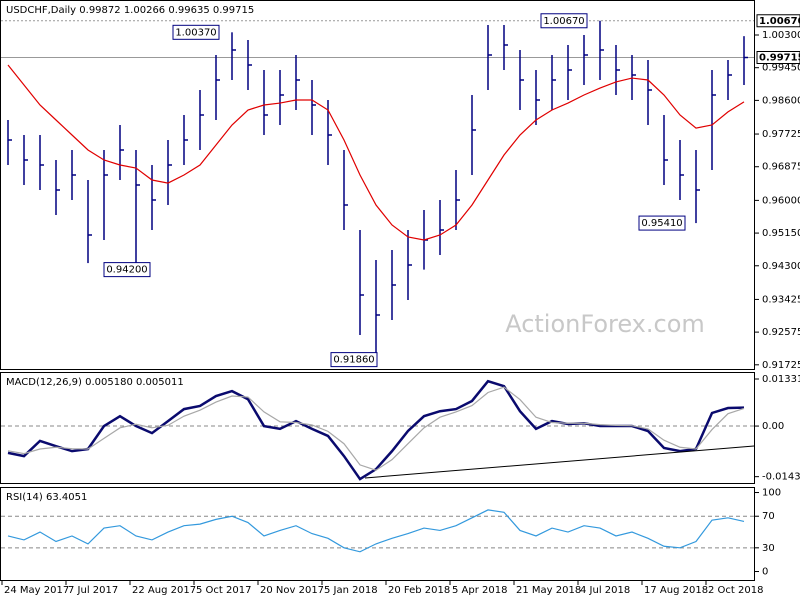 The image size is (800, 600). What do you see at coordinates (781, 365) in the screenshot?
I see `y-tick-label: 0.91725` at bounding box center [781, 365].